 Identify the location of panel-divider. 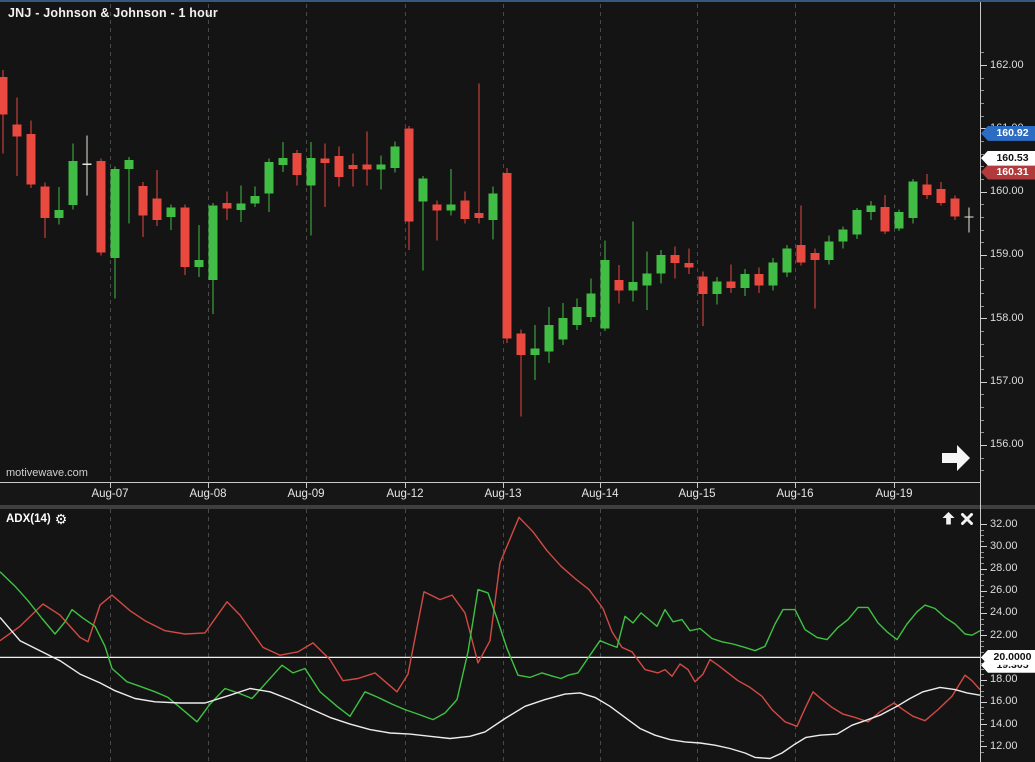
(490, 482).